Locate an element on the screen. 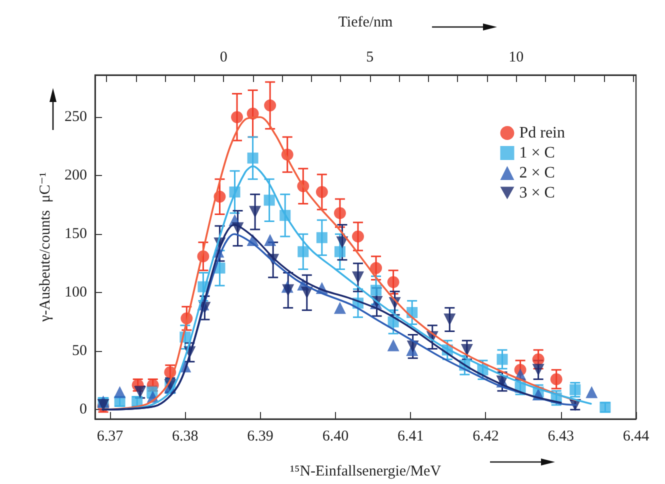 The width and height of the screenshot is (665, 484). x-tick-label: 6.41 is located at coordinates (410, 436).